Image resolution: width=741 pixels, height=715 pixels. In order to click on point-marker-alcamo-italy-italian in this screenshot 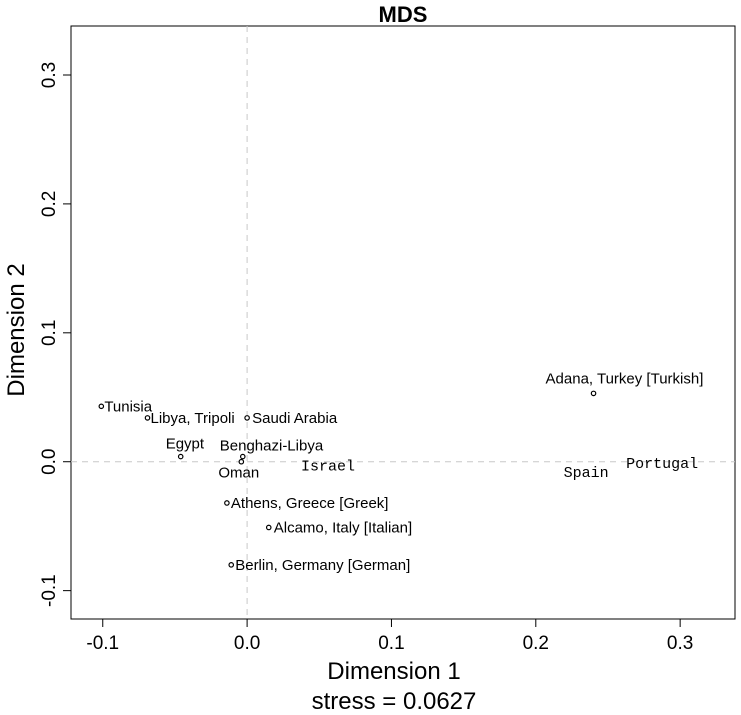, I will do `click(268, 527)`.